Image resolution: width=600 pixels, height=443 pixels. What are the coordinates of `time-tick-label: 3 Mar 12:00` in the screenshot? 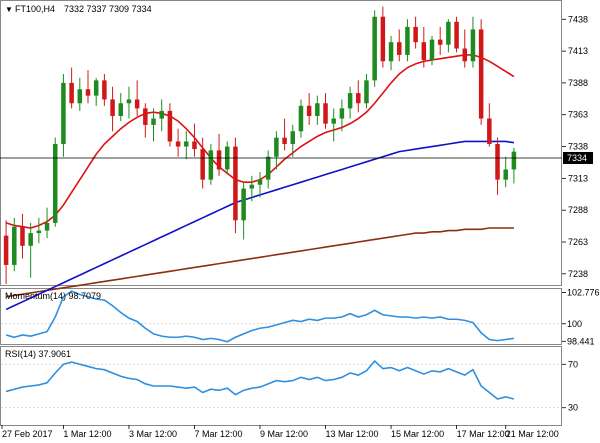 It's located at (153, 434).